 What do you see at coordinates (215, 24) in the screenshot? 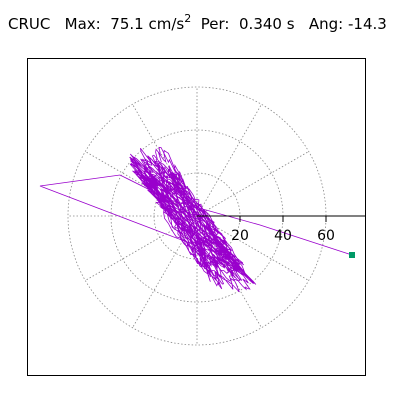
I see `period-label: Per:` at bounding box center [215, 24].